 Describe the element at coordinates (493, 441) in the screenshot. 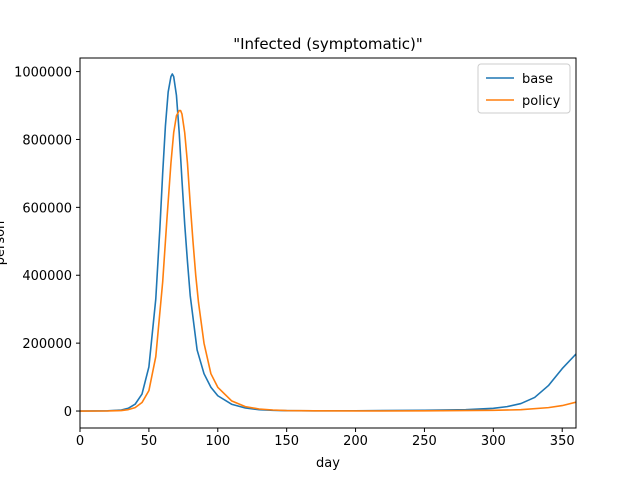

I see `x-tick-label: 300` at that location.